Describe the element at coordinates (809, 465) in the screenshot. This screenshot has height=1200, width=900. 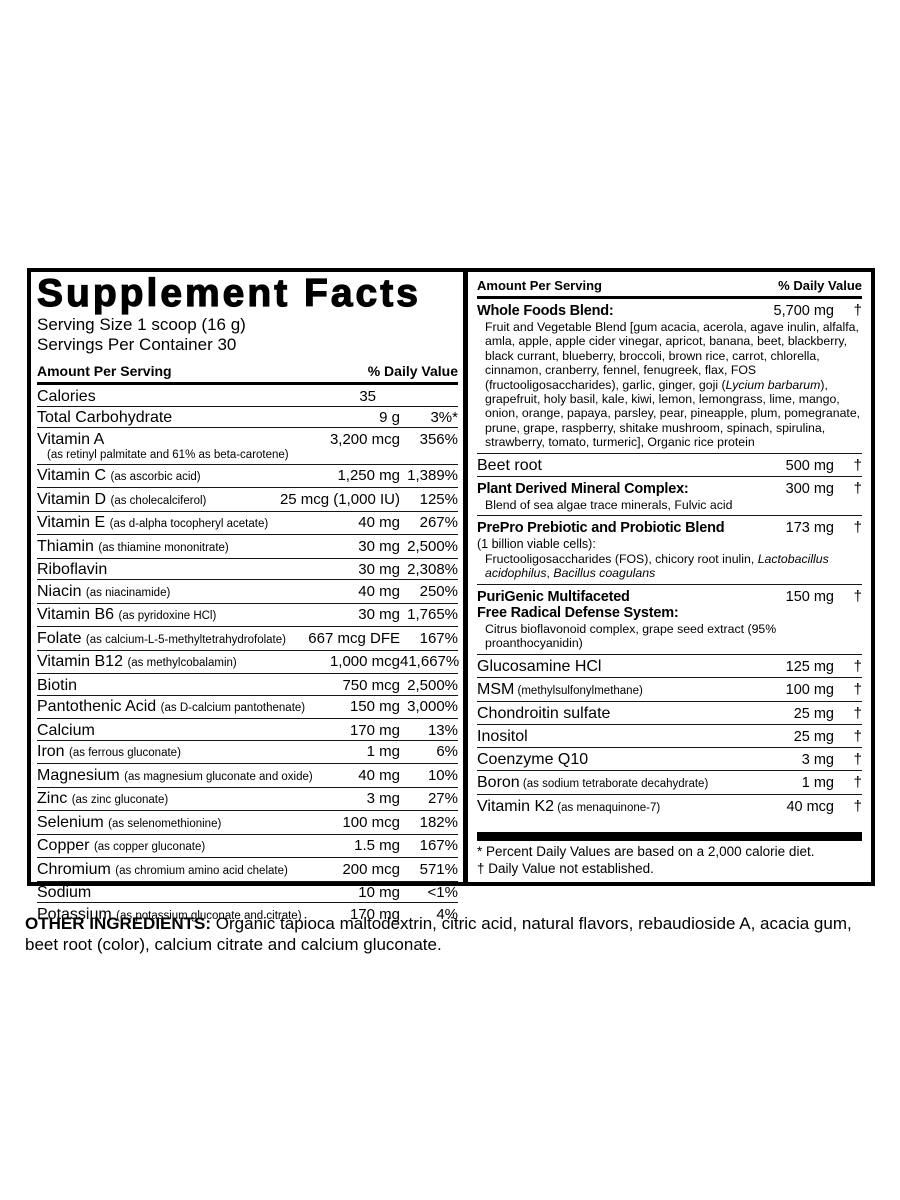
I see `ingredient-amount: 500 mg` at that location.